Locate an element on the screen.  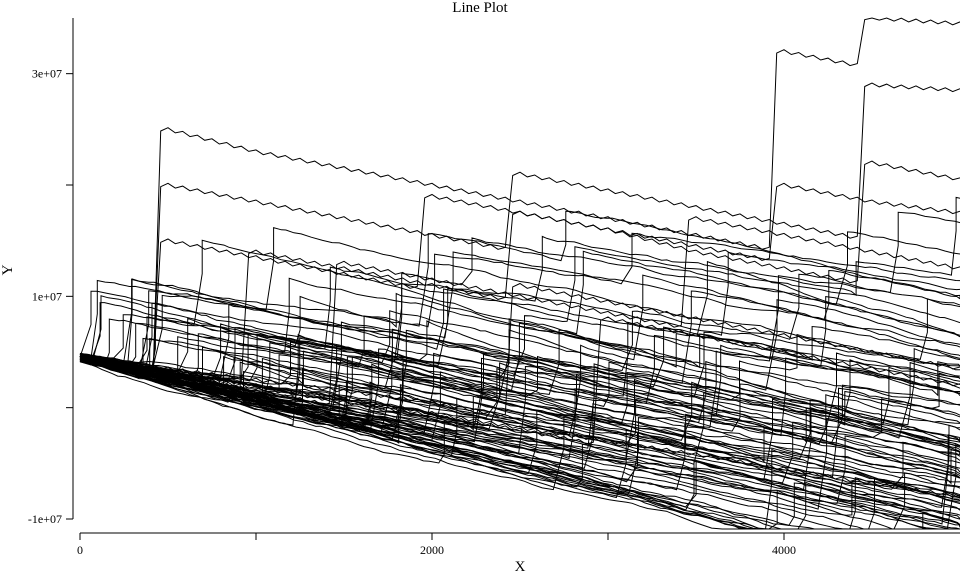
x-tick-label: 0 is located at coordinates (80, 550).